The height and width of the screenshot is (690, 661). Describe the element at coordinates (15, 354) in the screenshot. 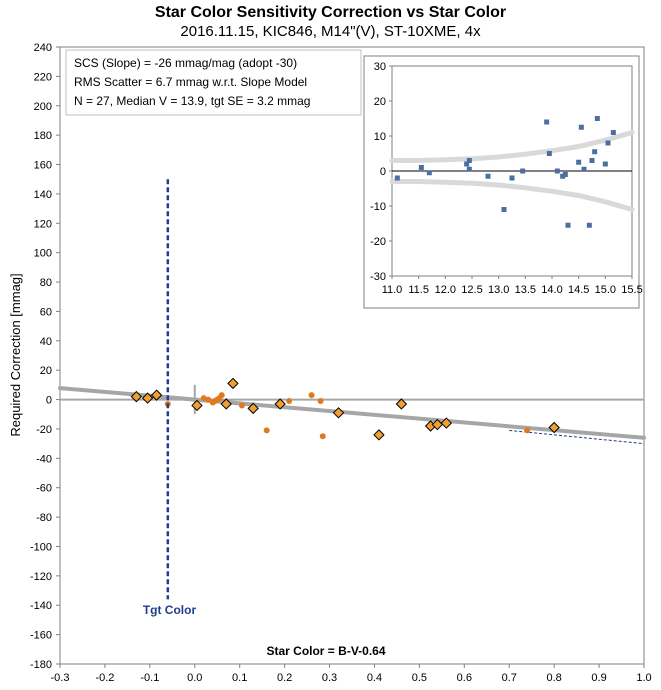

I see `y-axis-label: Required Correction [mmag]` at that location.